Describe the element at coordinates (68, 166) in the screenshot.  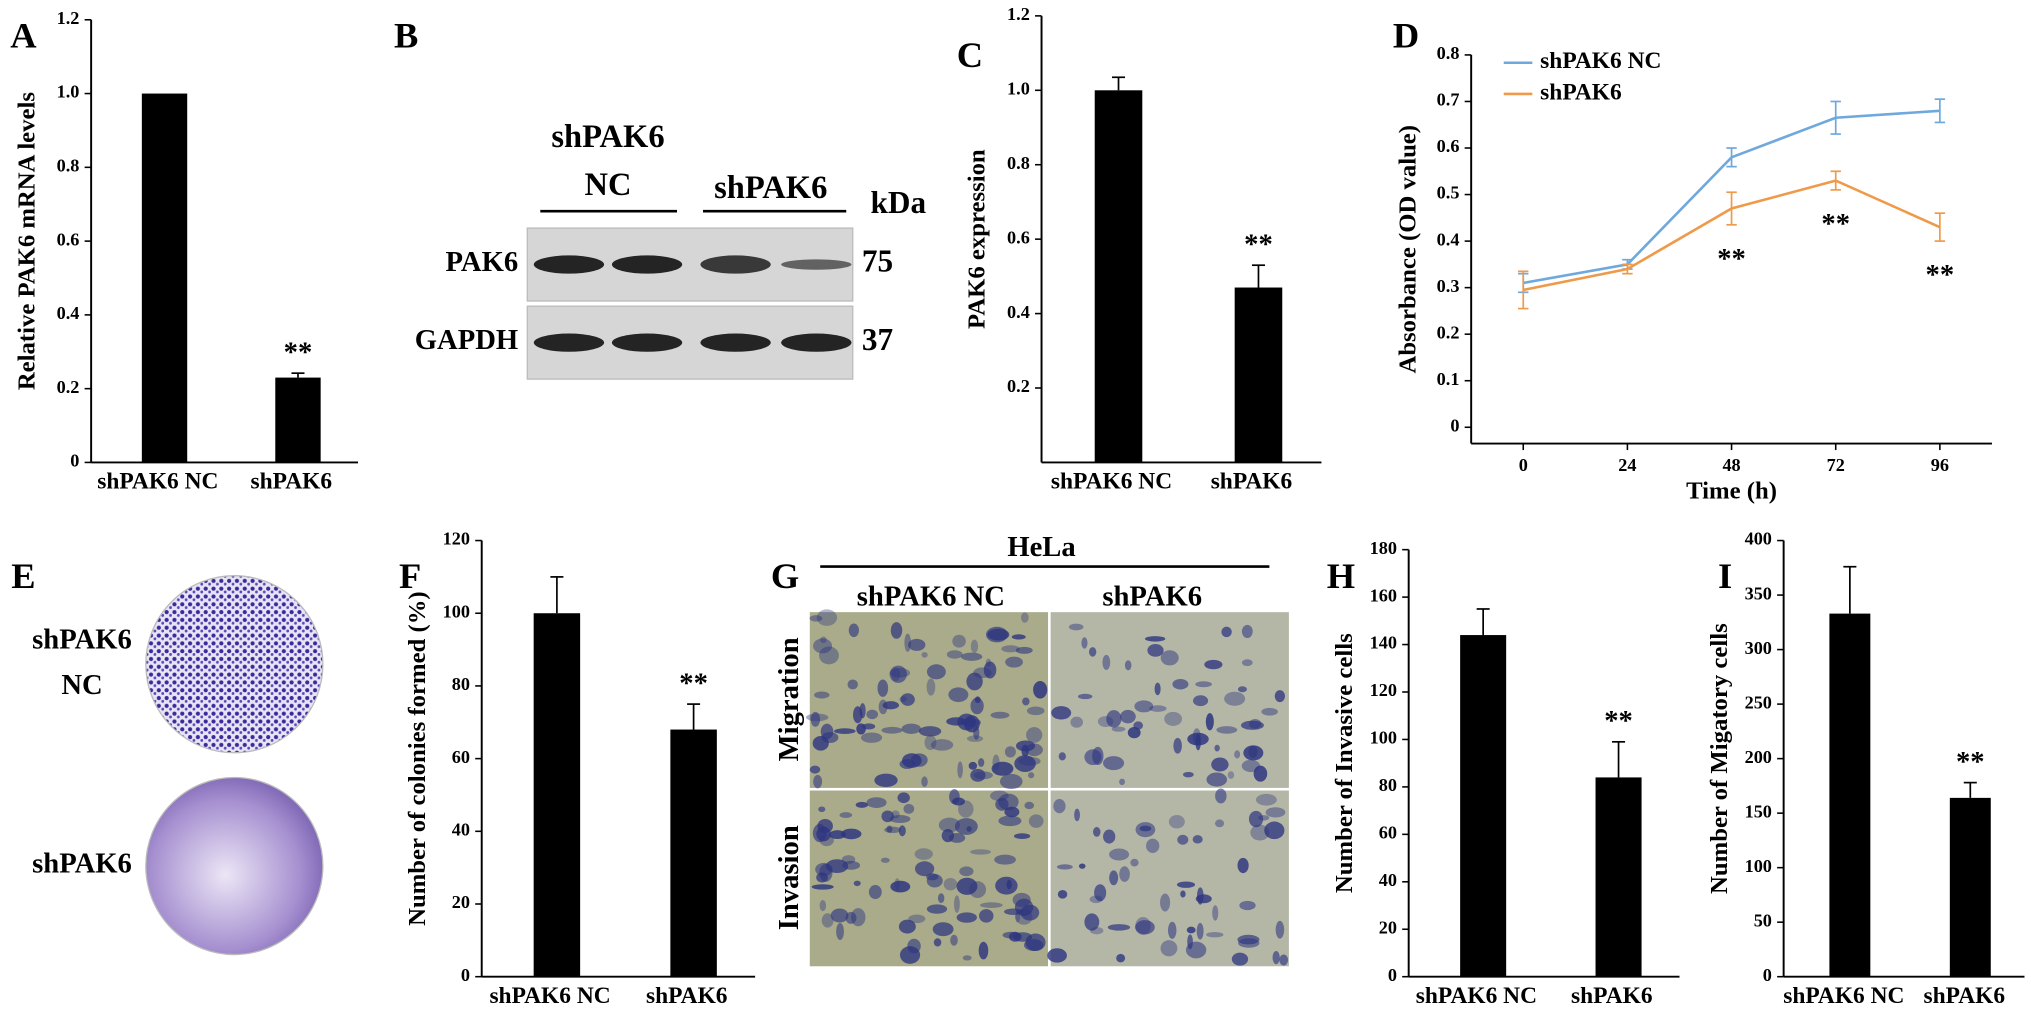
I see `y-tick-label: 0.8` at that location.